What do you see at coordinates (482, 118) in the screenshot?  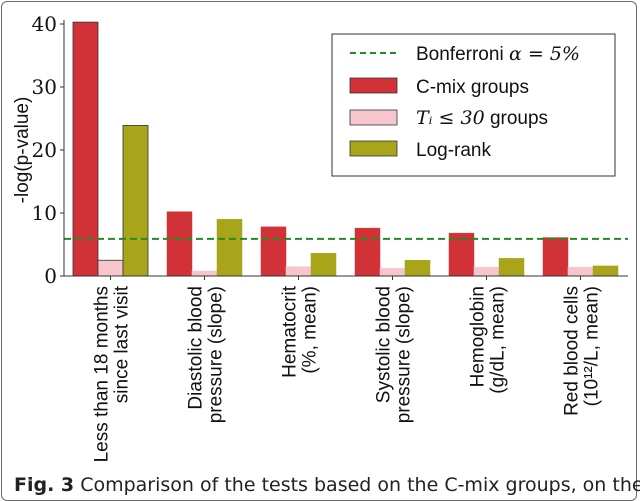 I see `legend-ti-label: Tᵢ ≤ 30 groups` at bounding box center [482, 118].